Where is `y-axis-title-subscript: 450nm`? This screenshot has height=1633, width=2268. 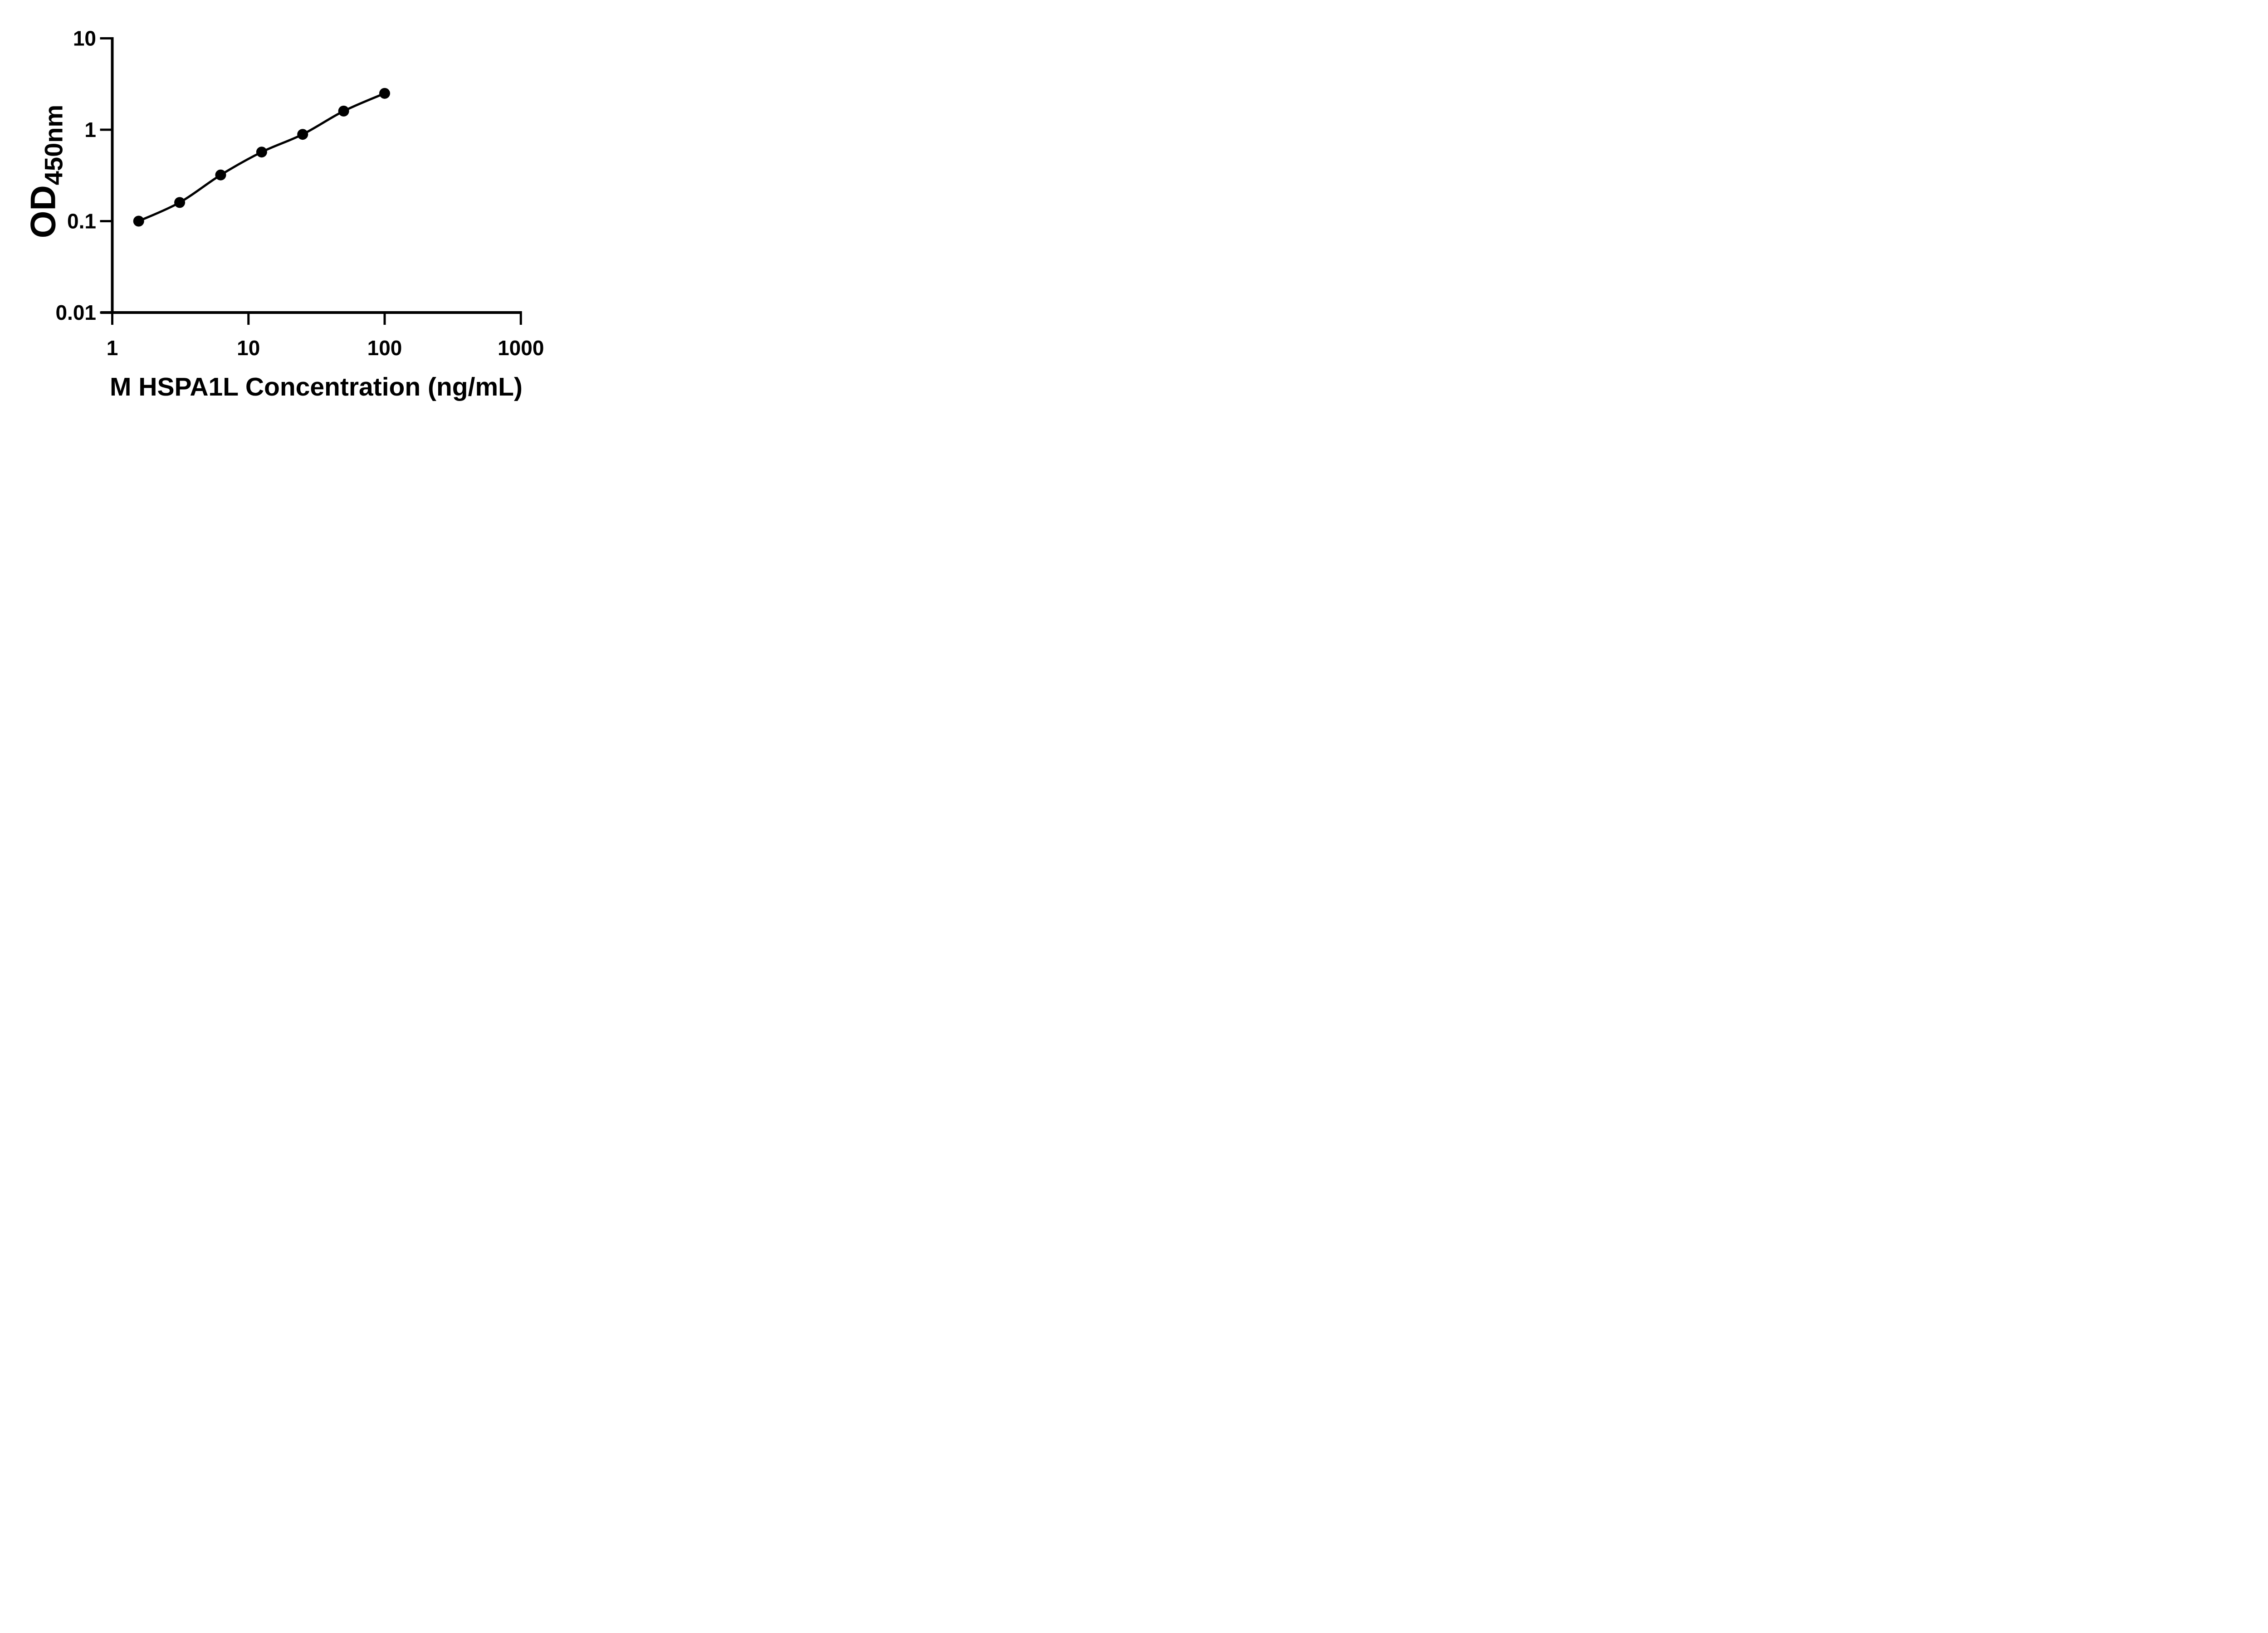 y-axis-title-subscript: 450nm is located at coordinates (54, 145).